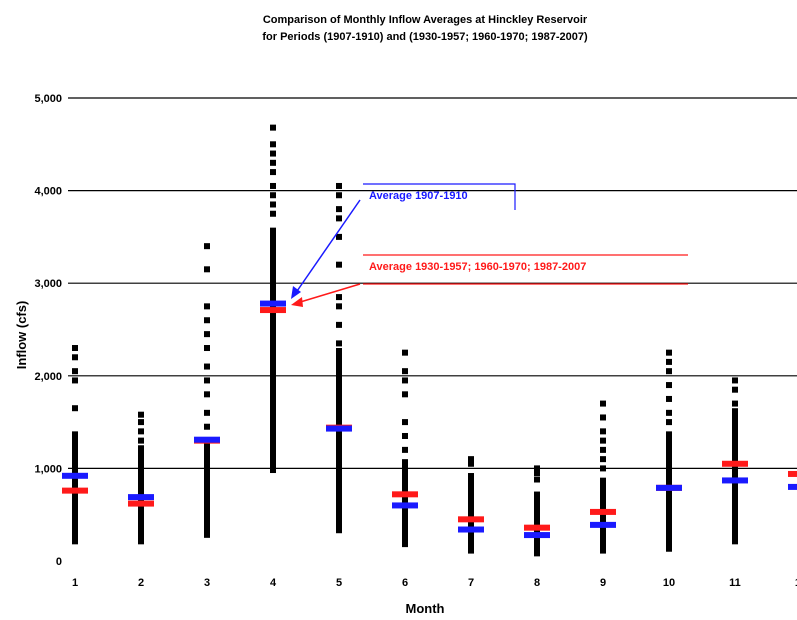 This screenshot has height=620, width=797. Describe the element at coordinates (207, 583) in the screenshot. I see `x-tick-label: 3` at that location.